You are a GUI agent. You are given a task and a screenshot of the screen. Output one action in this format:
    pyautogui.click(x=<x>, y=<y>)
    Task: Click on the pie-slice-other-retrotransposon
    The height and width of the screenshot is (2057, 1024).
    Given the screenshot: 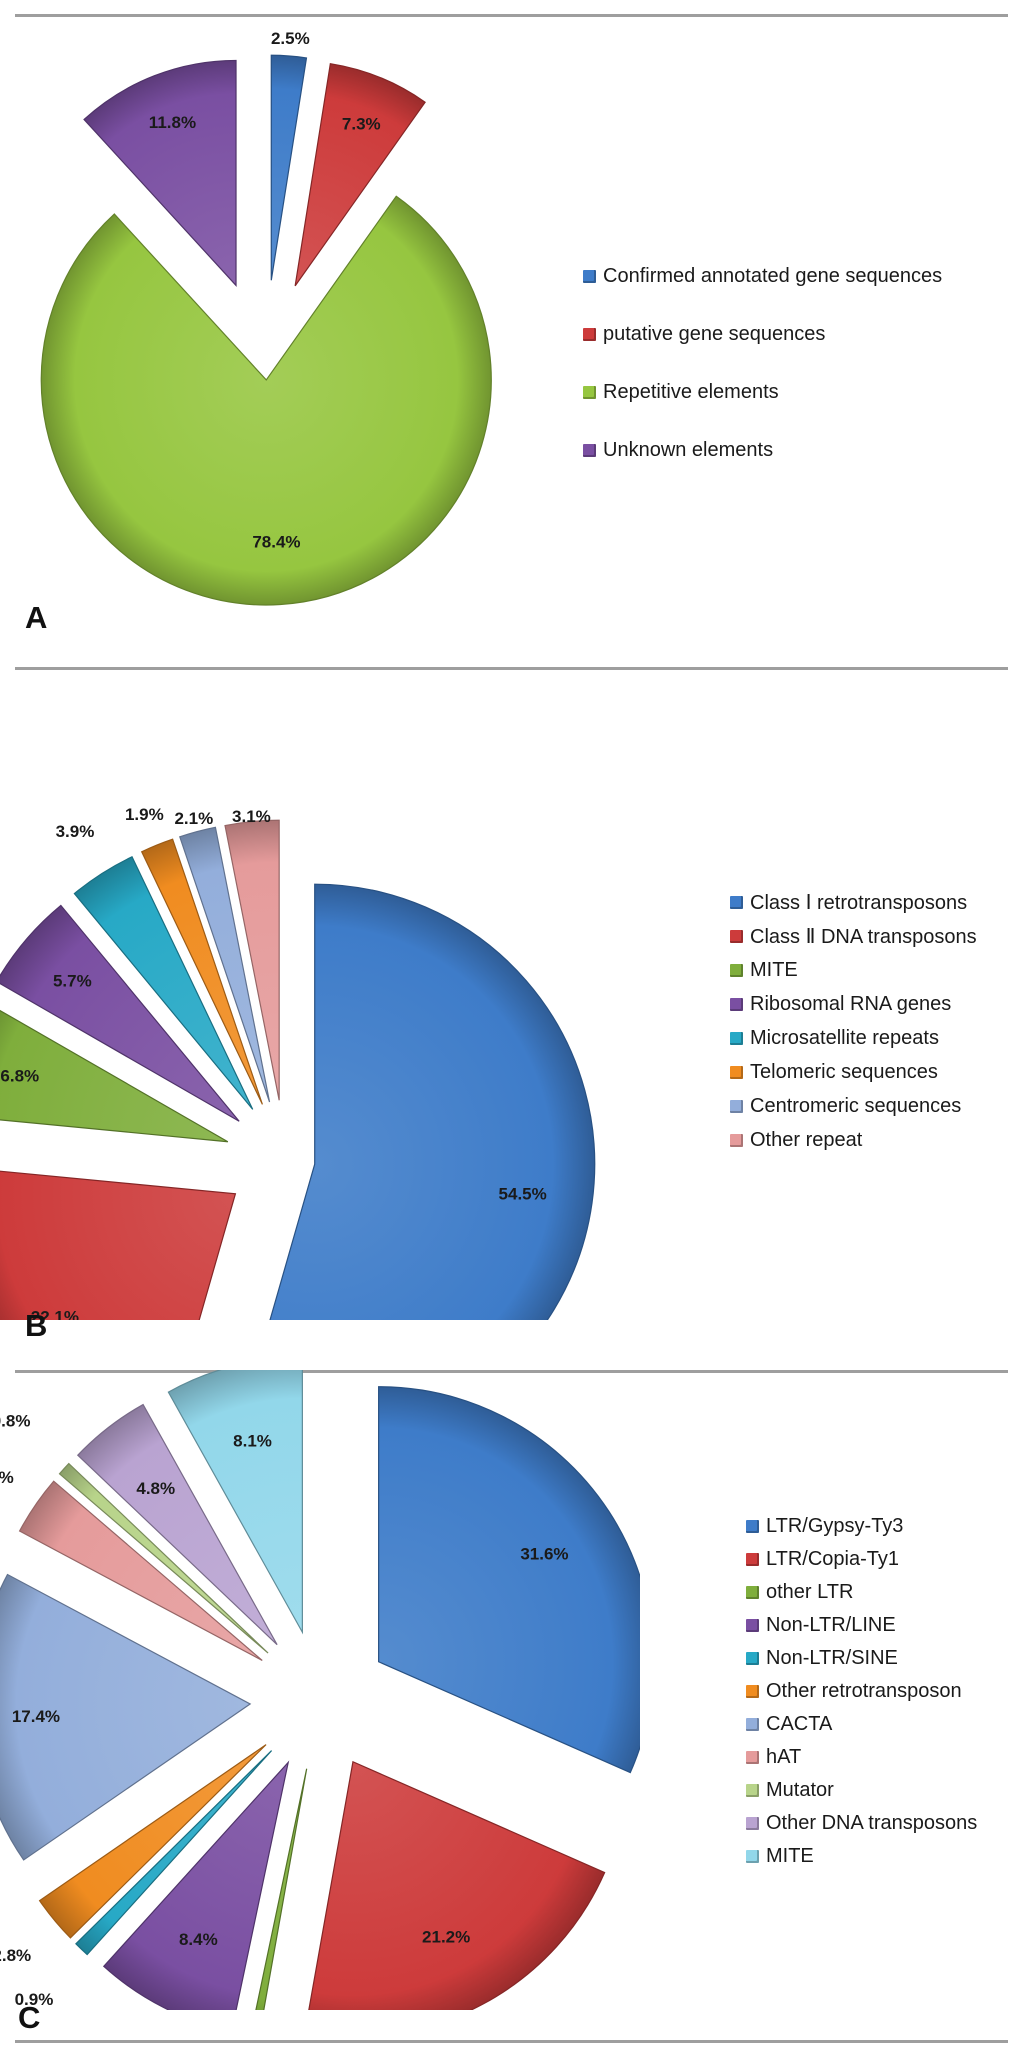 What is the action you would take?
    pyautogui.click(x=152, y=1841)
    